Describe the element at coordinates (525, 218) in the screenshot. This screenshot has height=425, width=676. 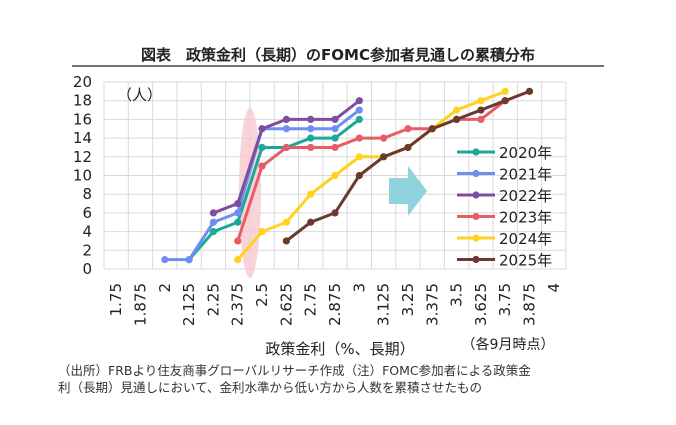
I see `legend-label: 2023年` at that location.